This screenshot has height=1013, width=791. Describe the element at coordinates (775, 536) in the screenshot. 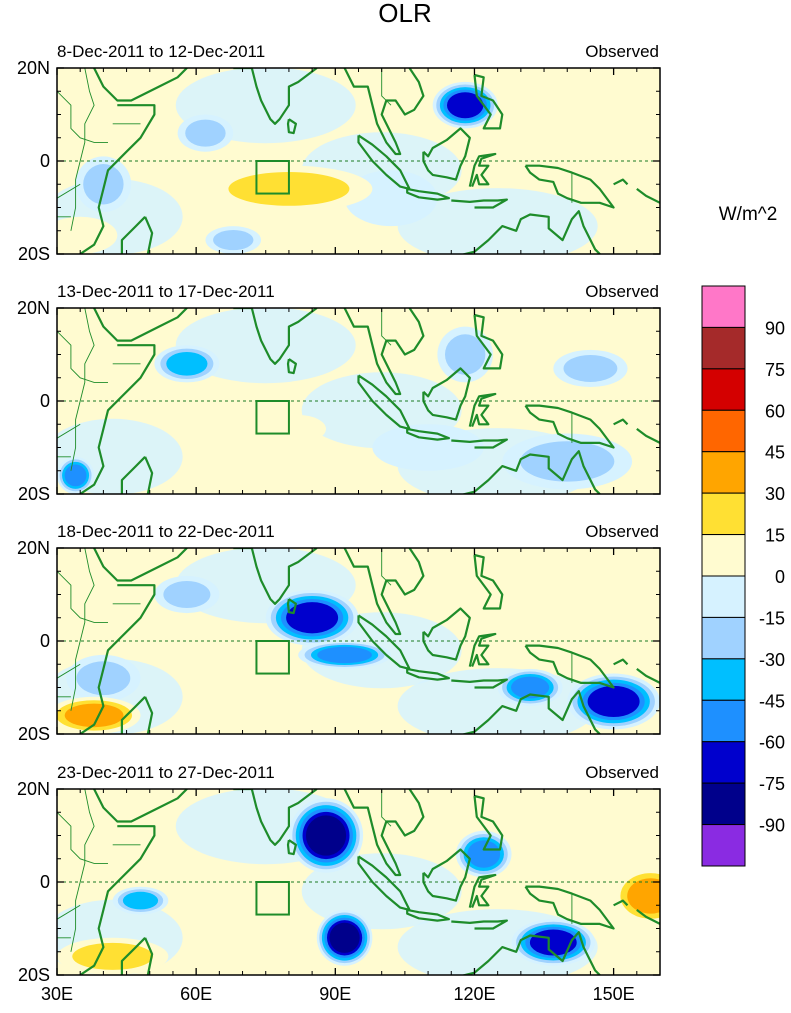

I see `colorbar-label: 15` at that location.